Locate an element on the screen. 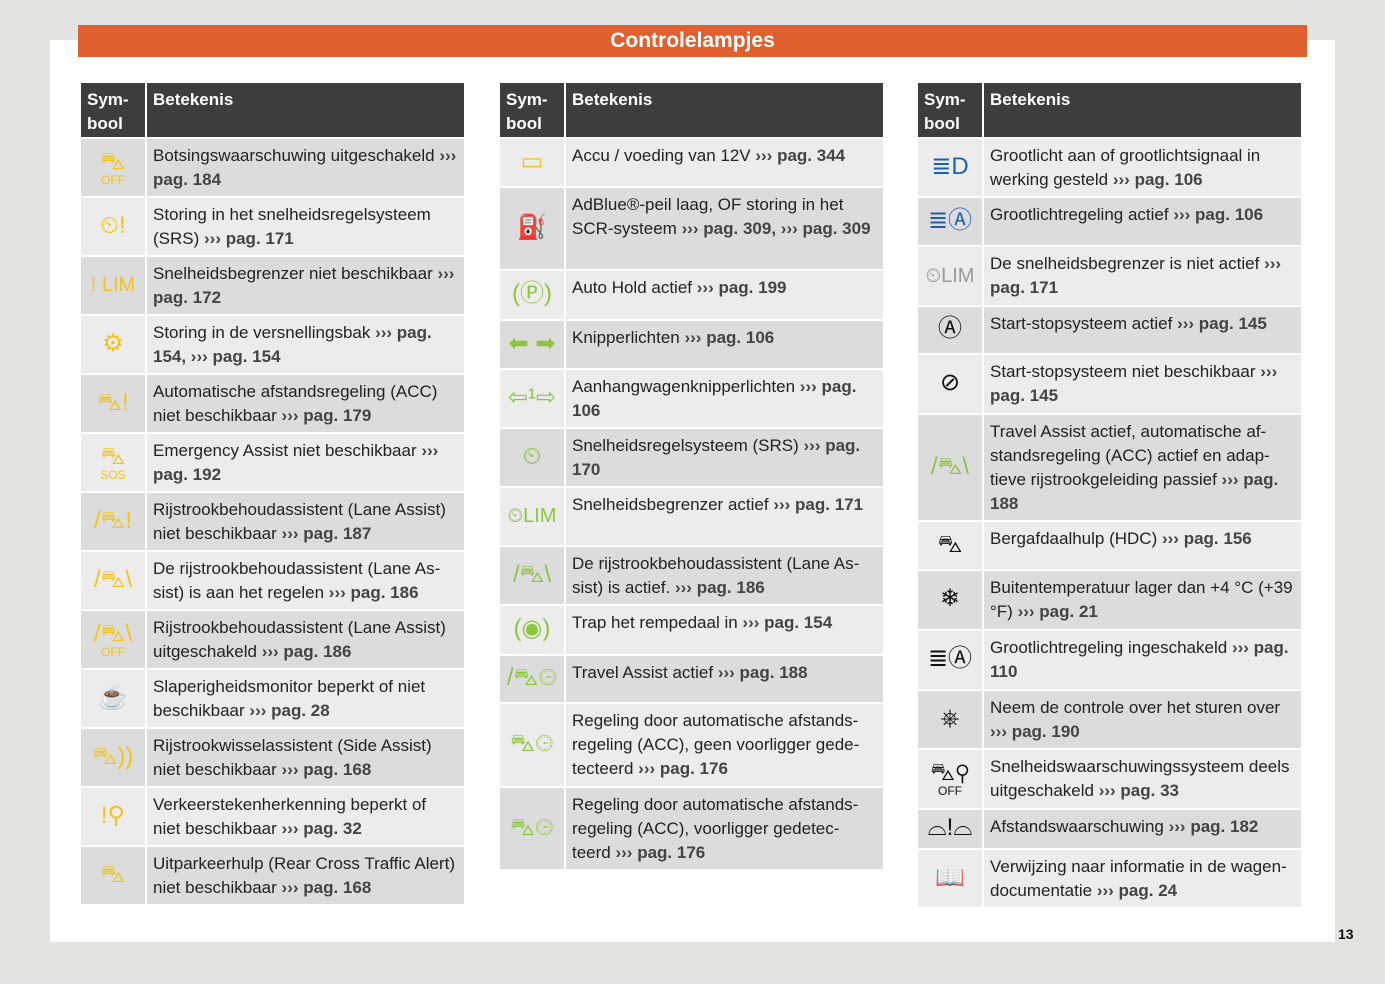 This screenshot has width=1385, height=984. page-reference-link: ››› pag. 156 is located at coordinates (1206, 538).